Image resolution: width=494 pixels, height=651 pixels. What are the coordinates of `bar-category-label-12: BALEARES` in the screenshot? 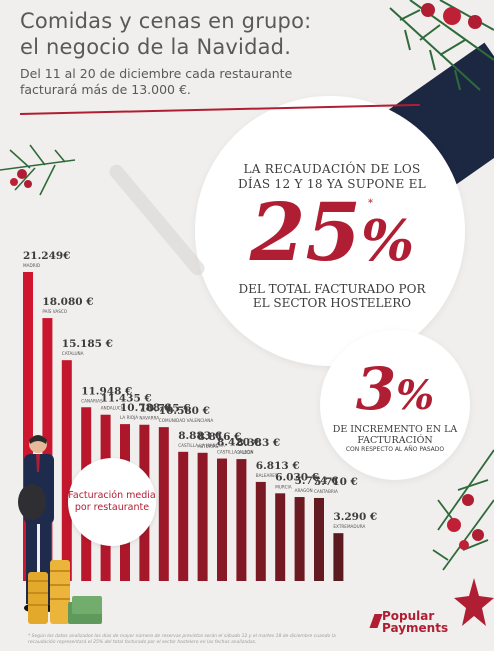 It's located at (267, 475).